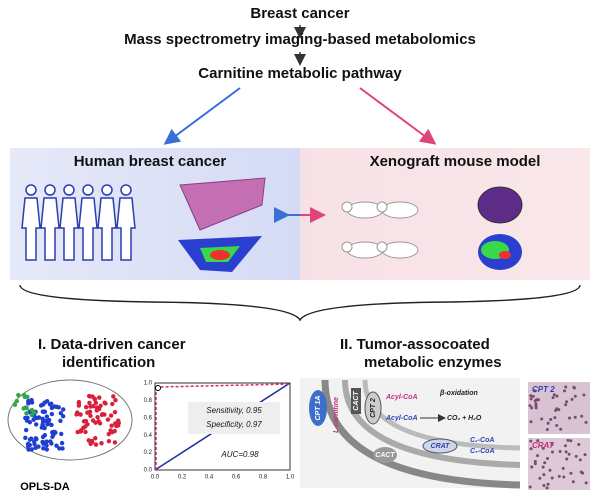 This screenshot has height=503, width=600. Describe the element at coordinates (482, 451) in the screenshot. I see `metabolite: C₃-CoA` at that location.